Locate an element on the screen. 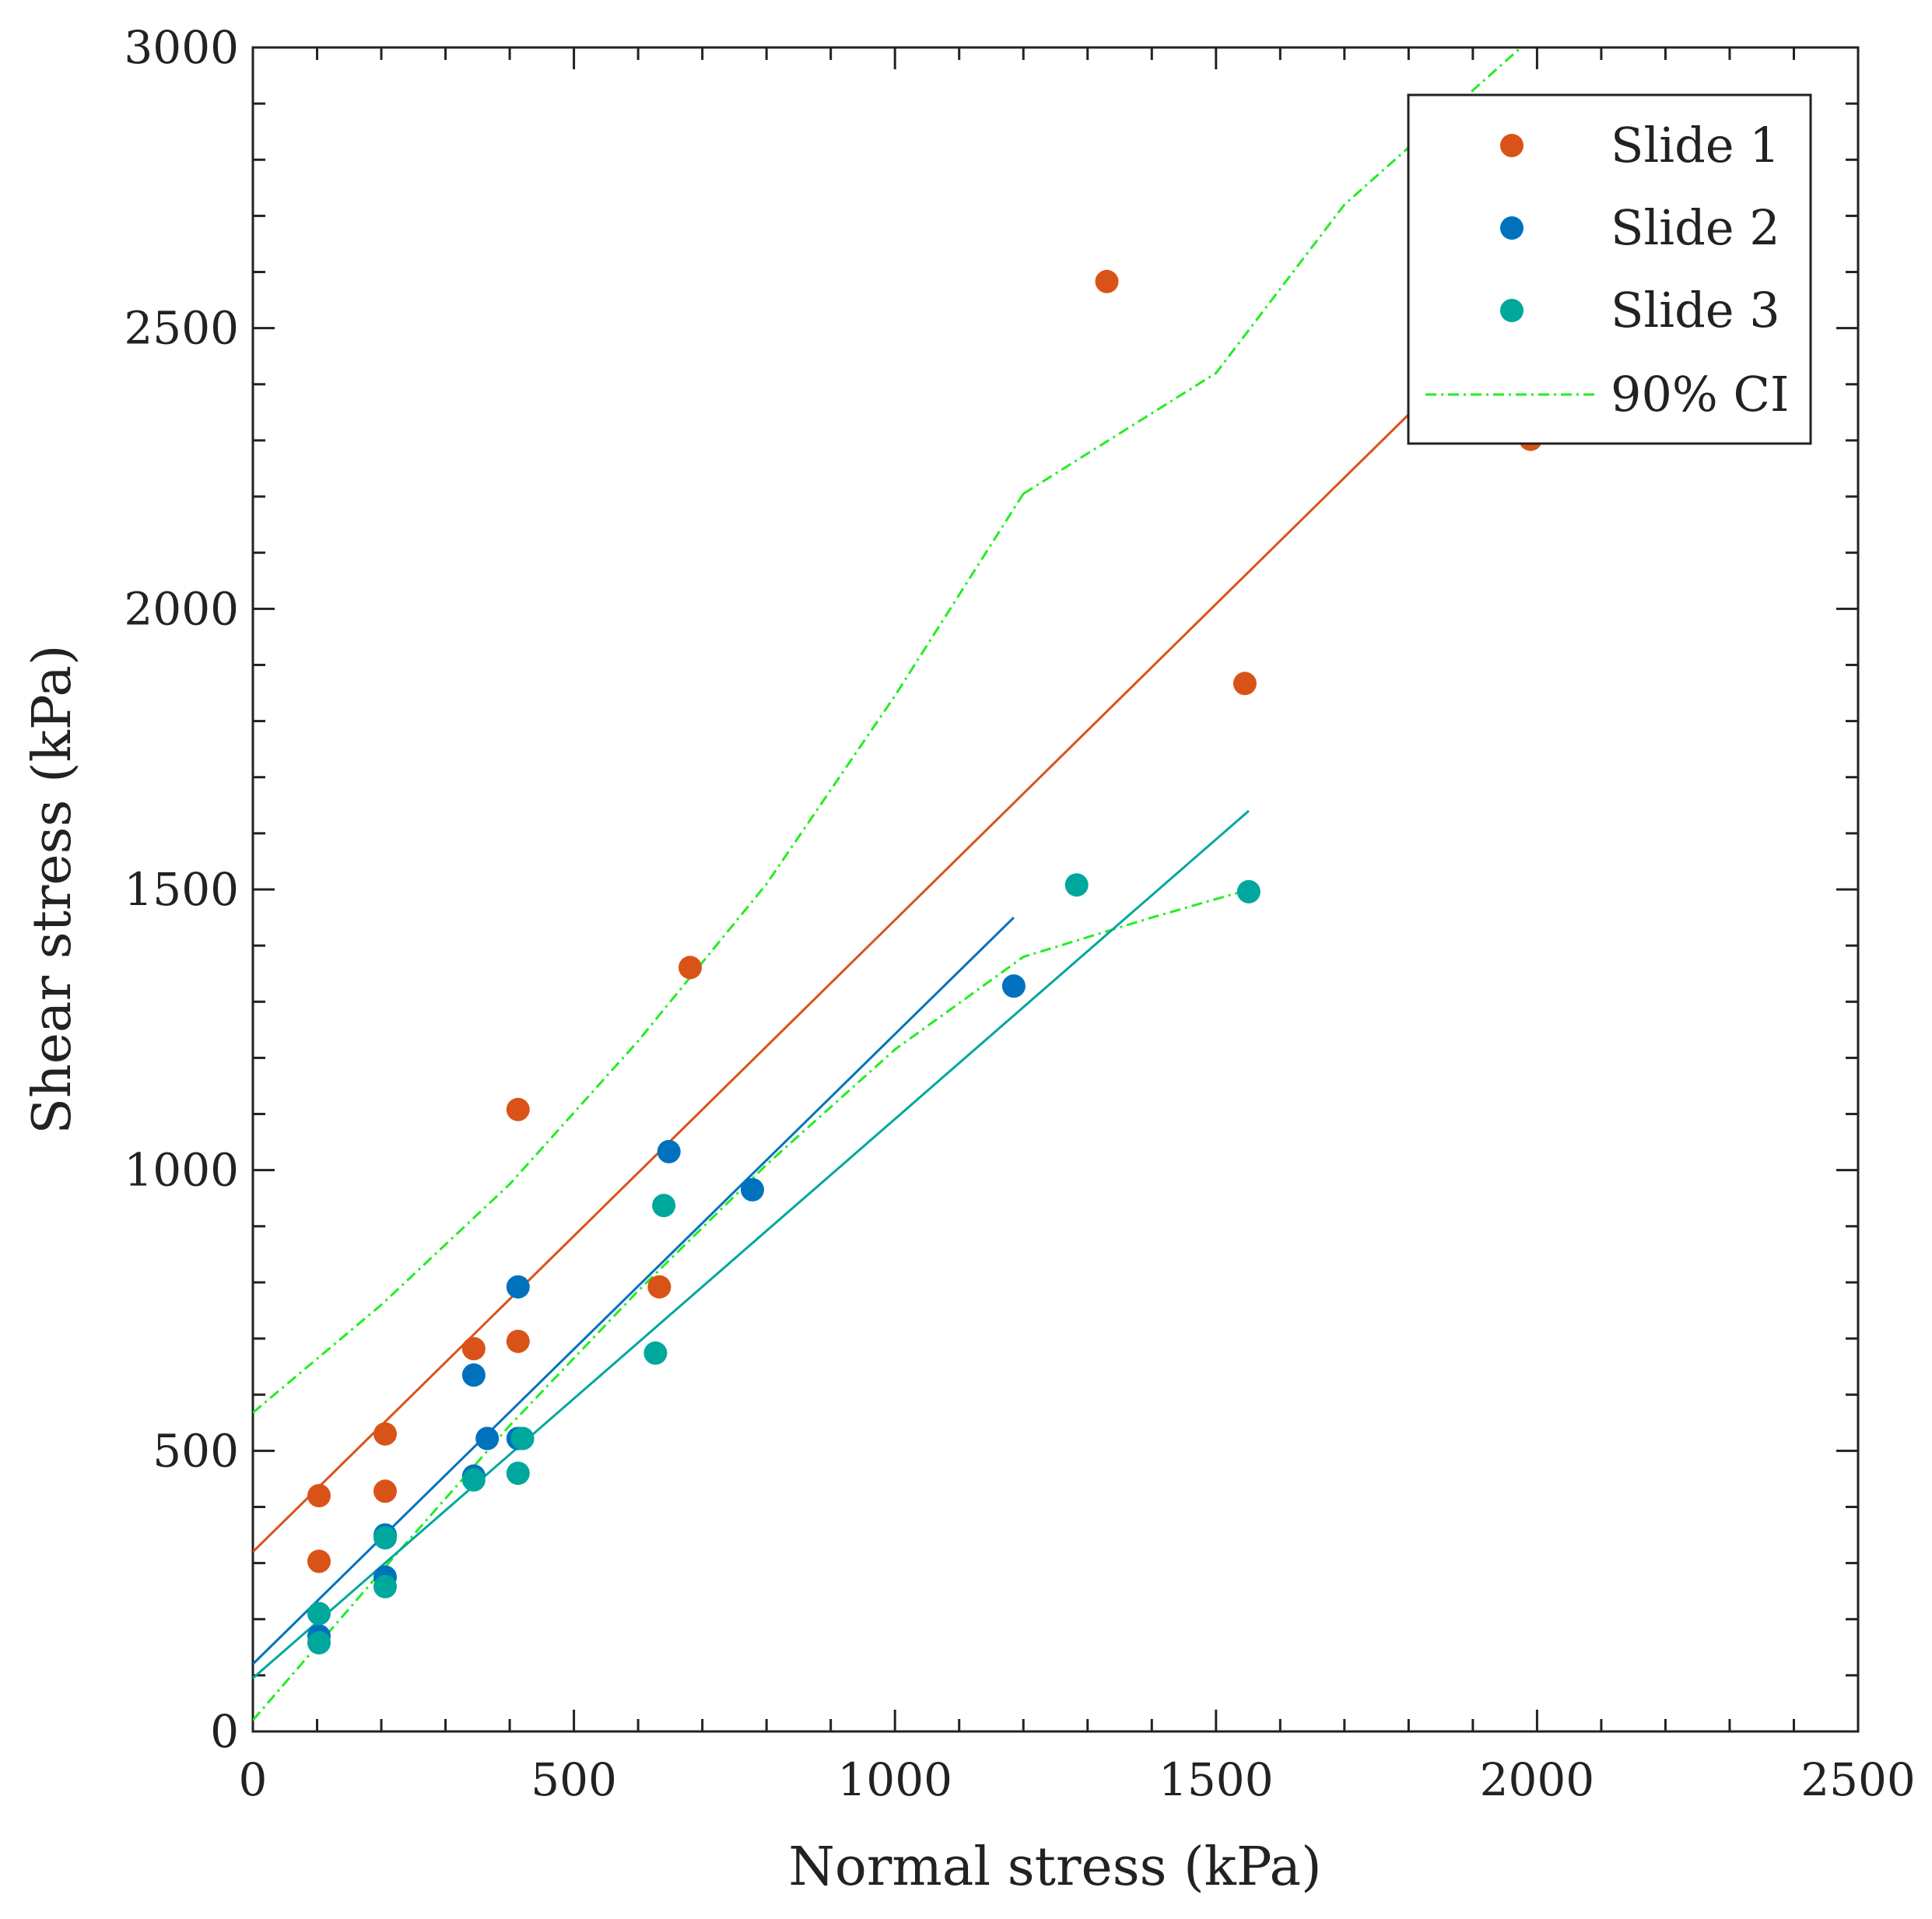  x-axis-title: Normal stress (kPa) is located at coordinates (1054, 1868).